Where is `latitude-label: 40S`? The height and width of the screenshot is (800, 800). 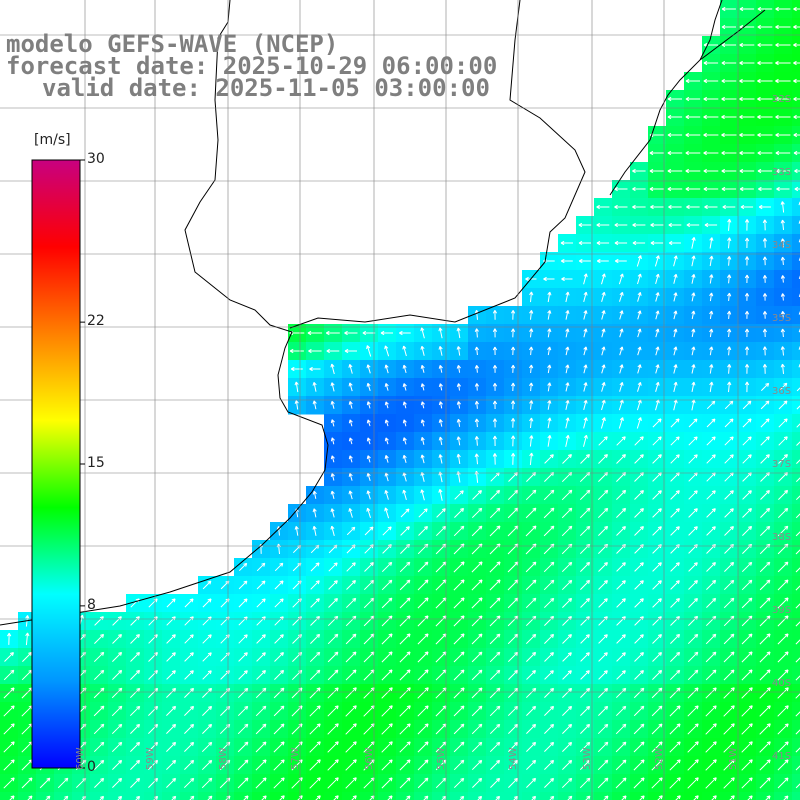 latitude-label: 40S is located at coordinates (782, 683).